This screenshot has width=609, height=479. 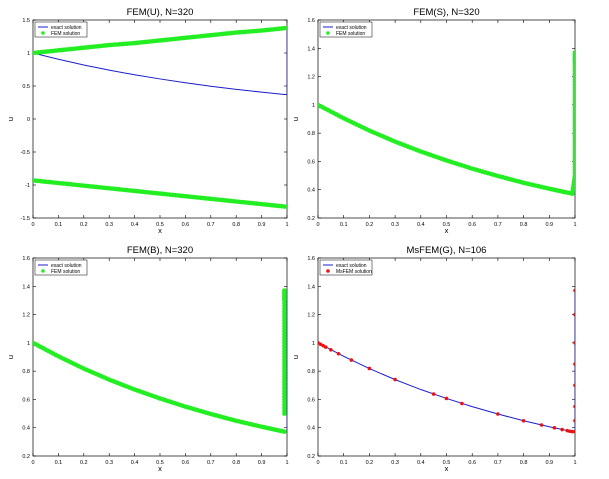 I want to click on series-line-exact-solution, so click(x=446, y=361).